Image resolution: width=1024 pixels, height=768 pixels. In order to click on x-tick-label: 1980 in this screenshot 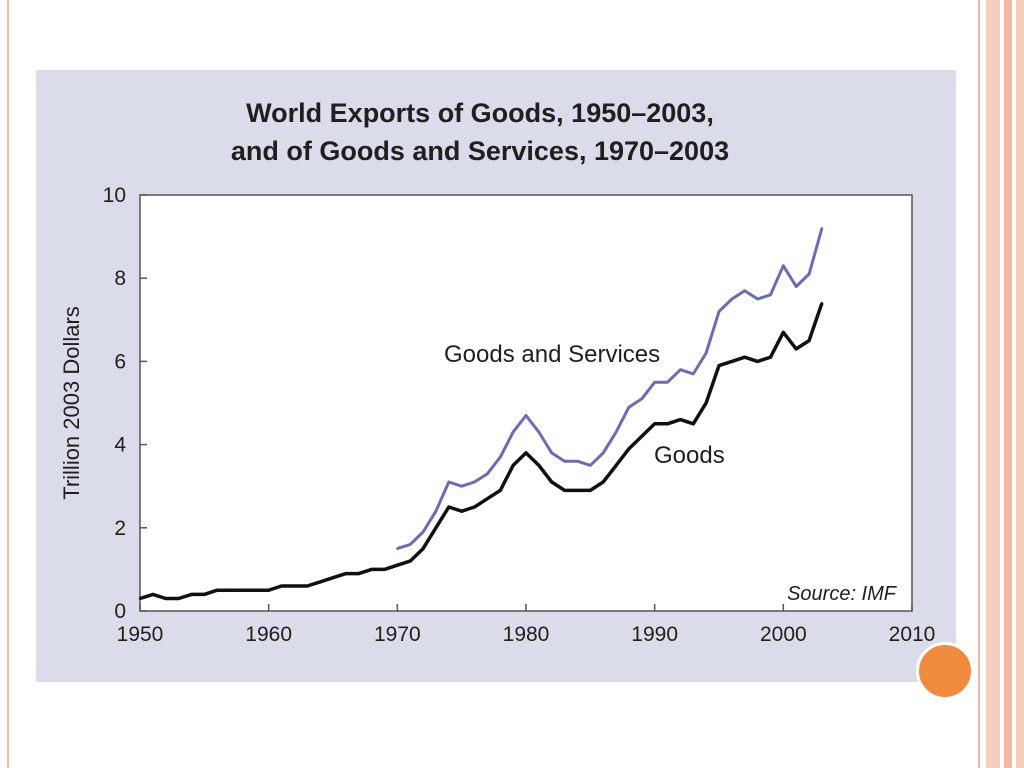, I will do `click(526, 634)`.